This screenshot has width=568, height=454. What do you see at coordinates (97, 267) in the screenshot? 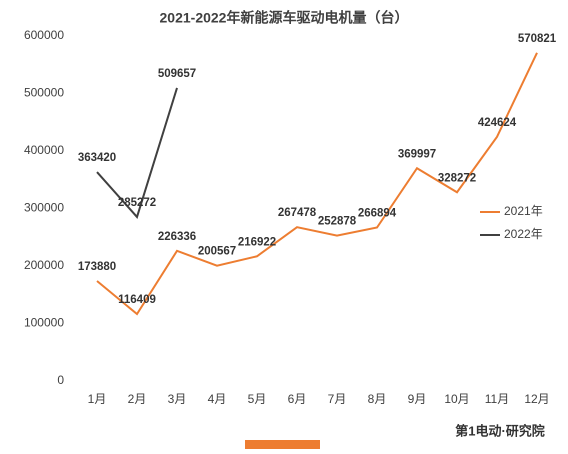
I see `data-label: 173880` at bounding box center [97, 267].